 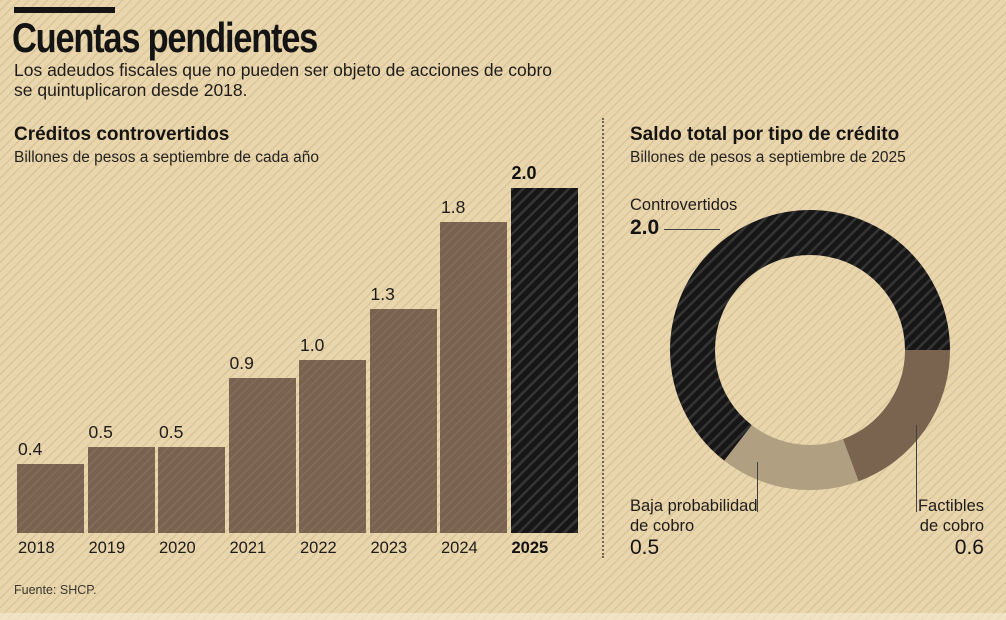 What do you see at coordinates (503, 616) in the screenshot?
I see `bottom-edge-strip` at bounding box center [503, 616].